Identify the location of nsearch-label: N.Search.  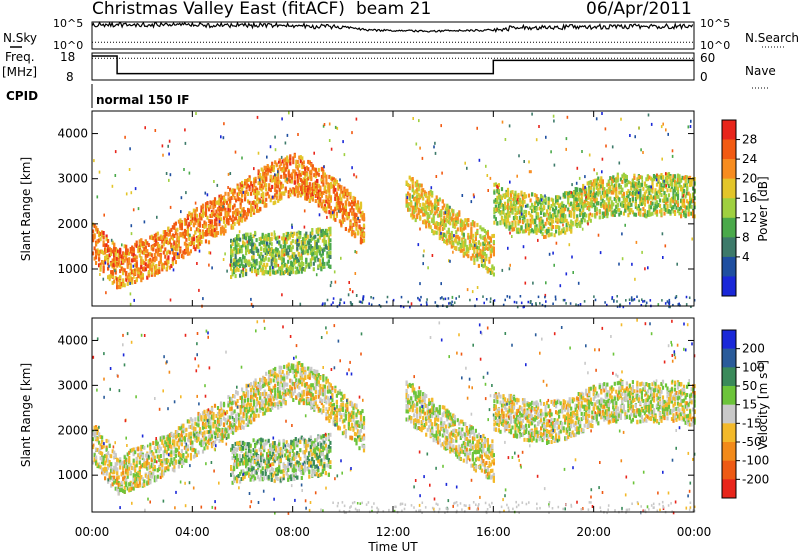
(772, 38).